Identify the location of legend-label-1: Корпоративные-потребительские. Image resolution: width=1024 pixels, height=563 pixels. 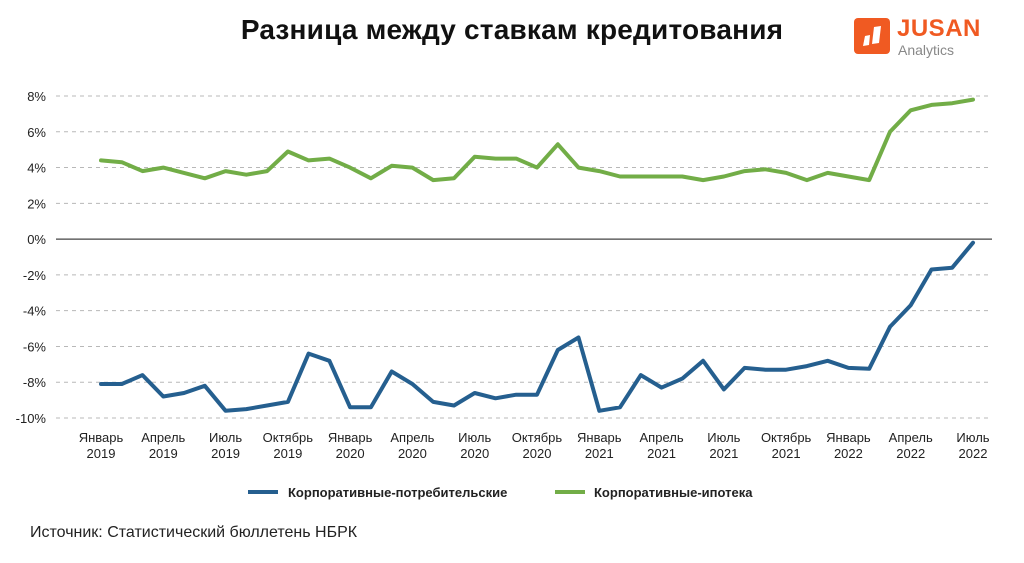
(397, 492).